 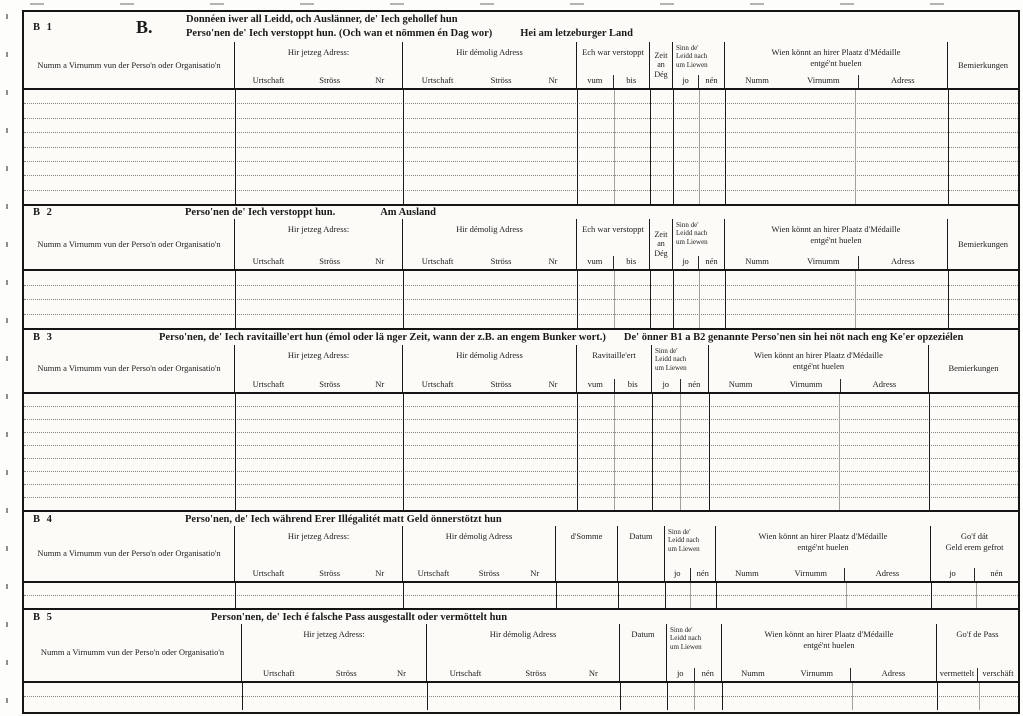 I want to click on b3-col-remarks: Bemierkungen, so click(x=973, y=368).